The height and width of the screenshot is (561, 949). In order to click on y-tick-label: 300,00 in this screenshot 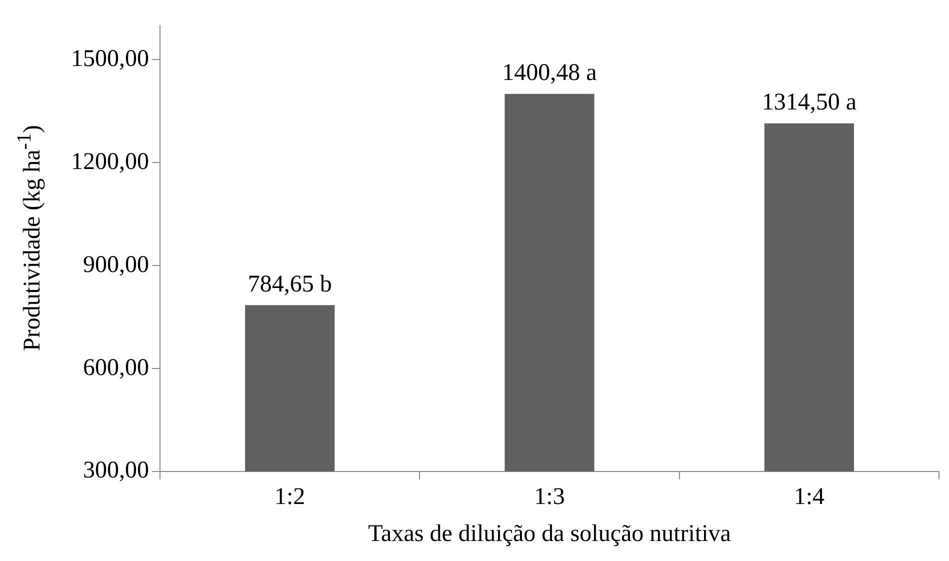, I will do `click(116, 471)`.